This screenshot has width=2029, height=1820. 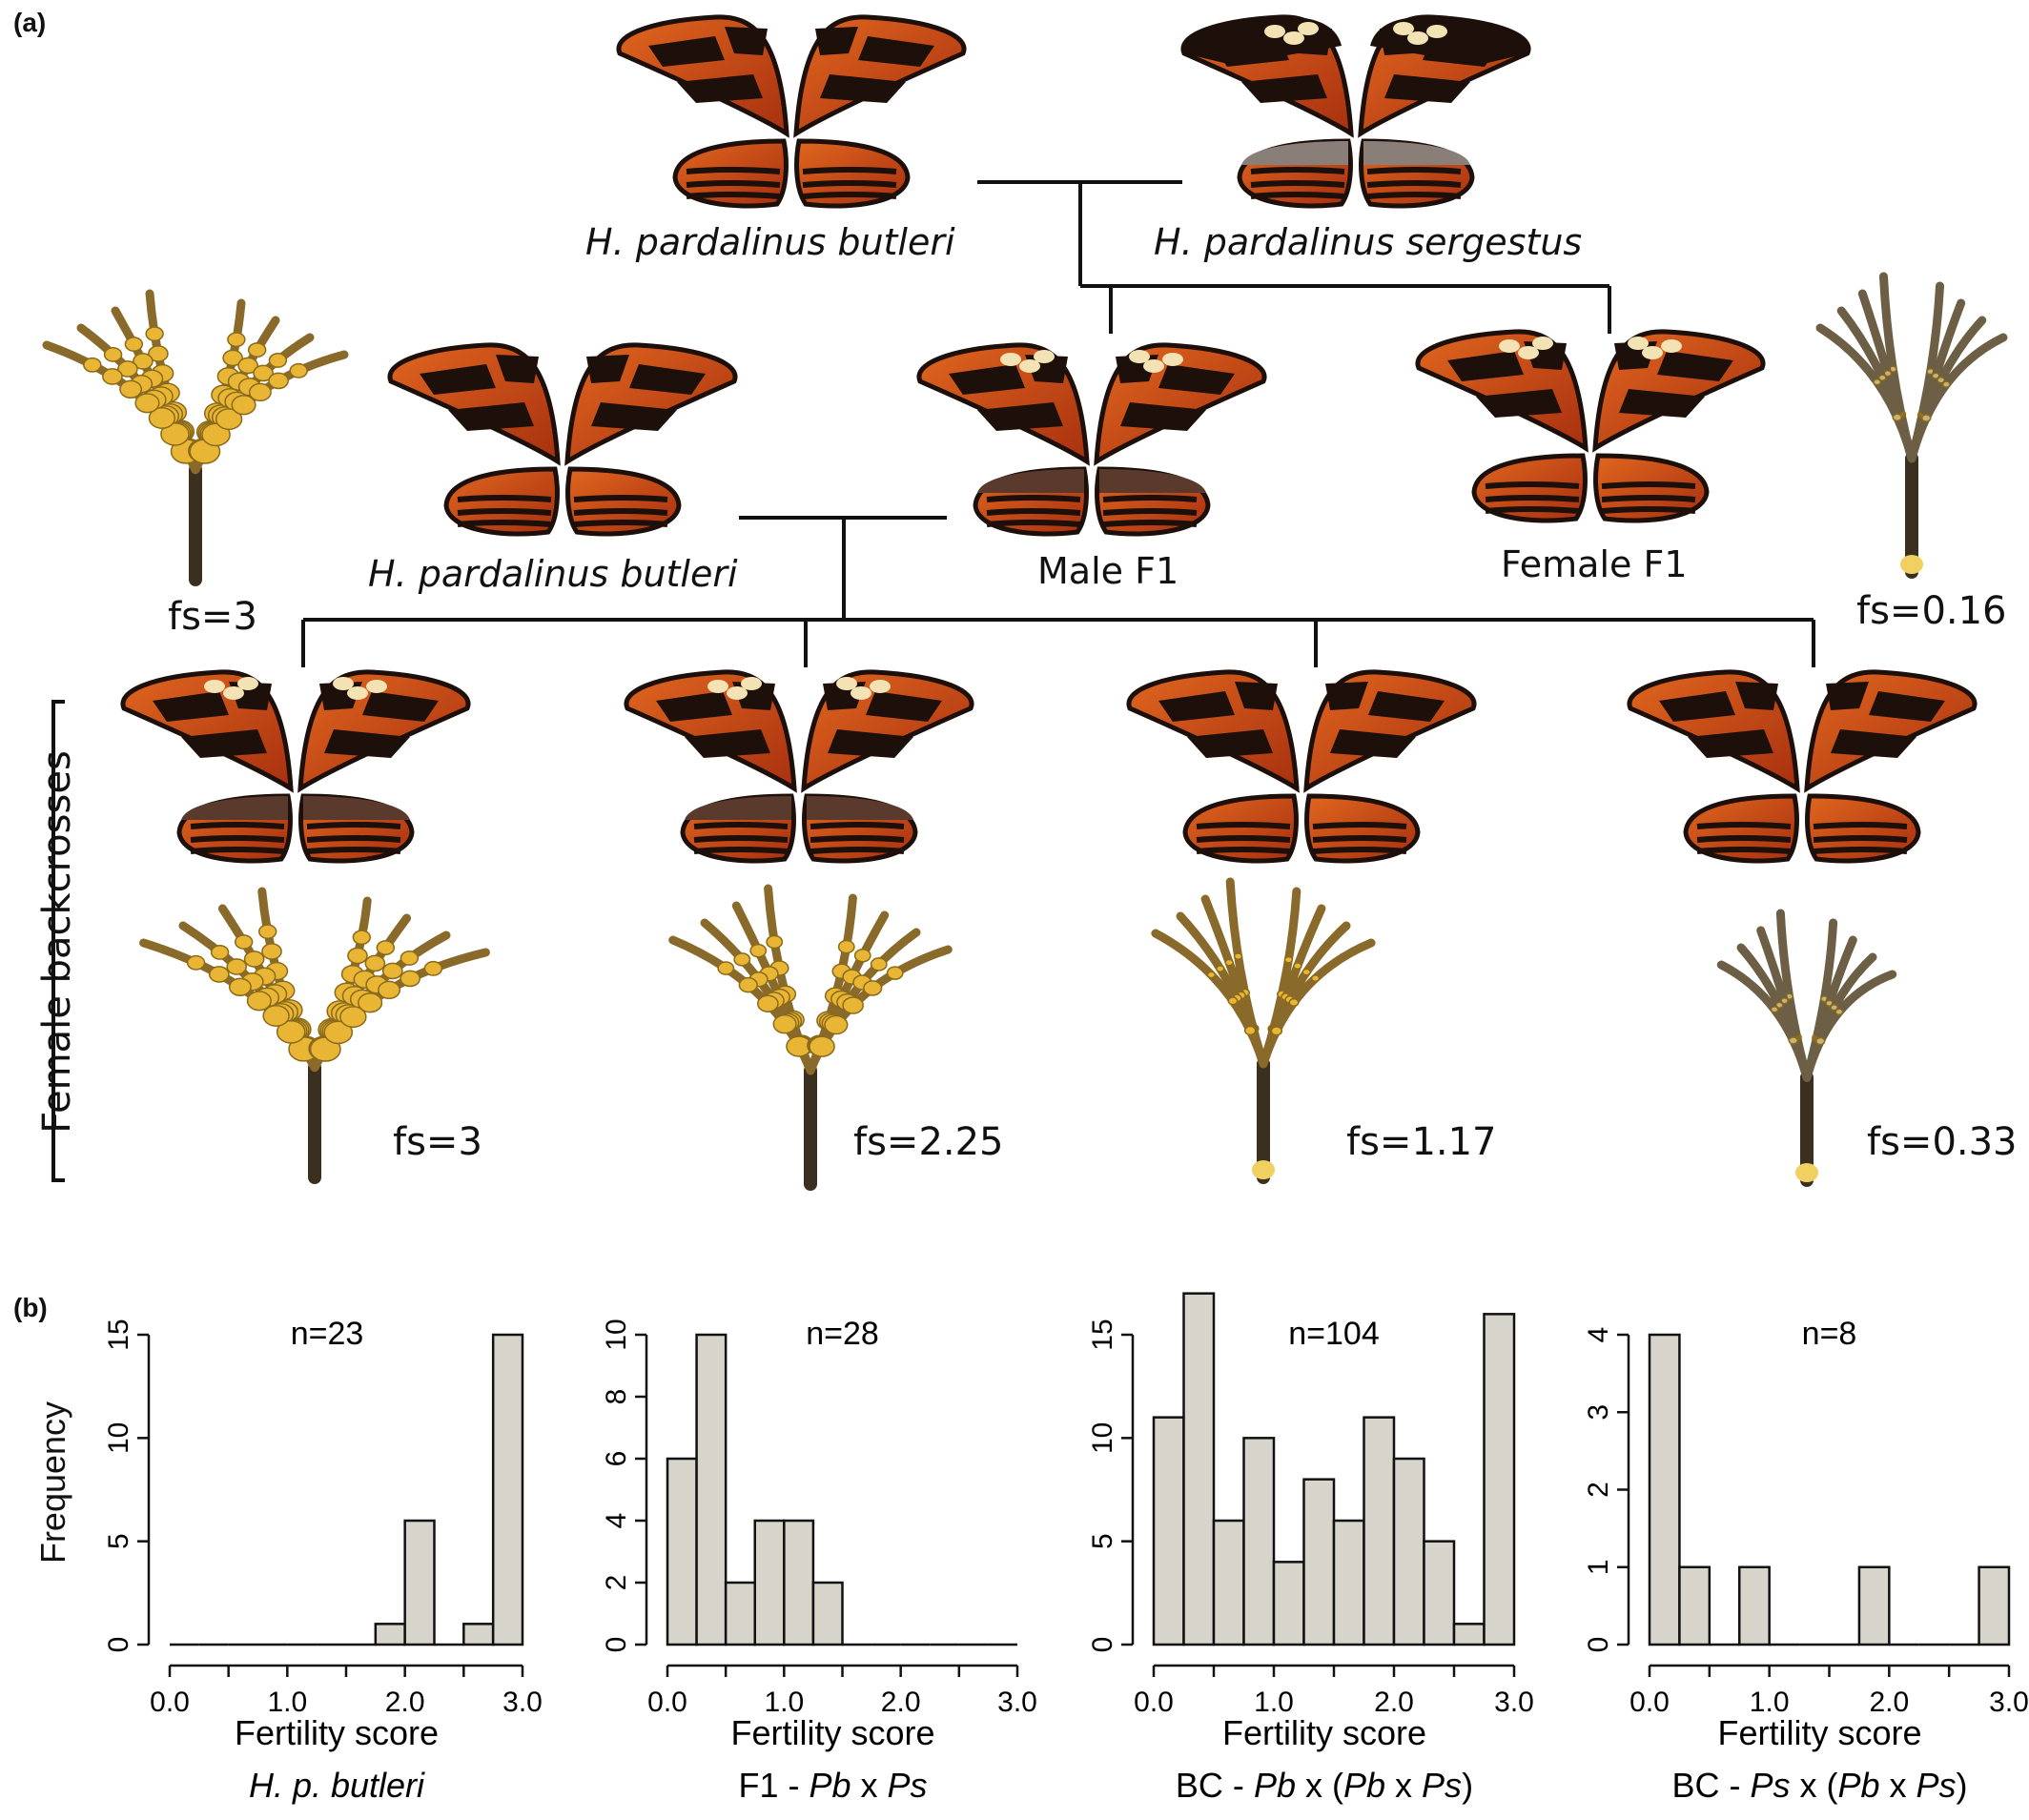 What do you see at coordinates (437, 1142) in the screenshot?
I see `fs-backcross-1: fs=3` at bounding box center [437, 1142].